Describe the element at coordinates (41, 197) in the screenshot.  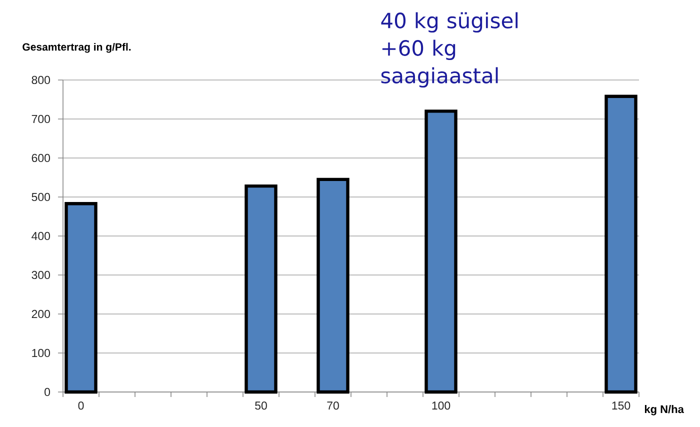
I see `y-tick-label: 500` at that location.